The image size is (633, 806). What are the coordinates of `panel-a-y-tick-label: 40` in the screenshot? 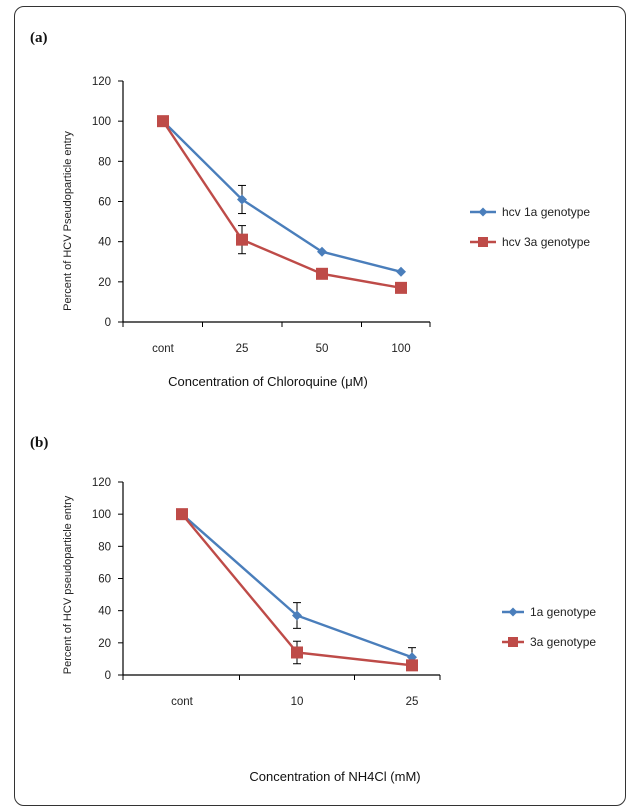 It's located at (104, 243).